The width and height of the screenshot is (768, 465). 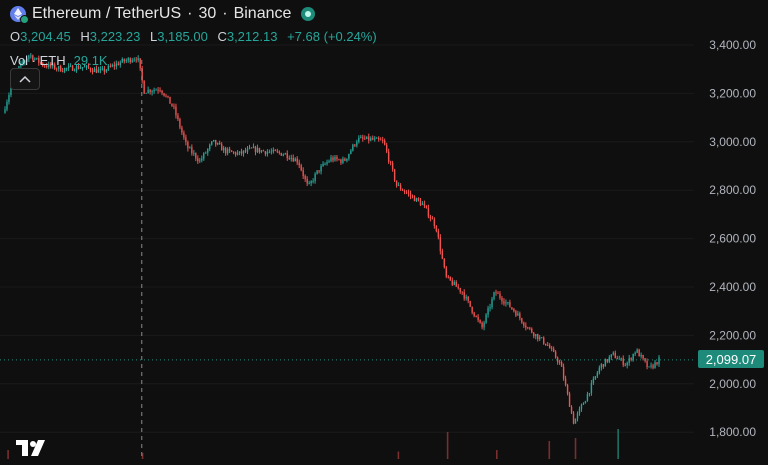 I want to click on price-tick-label: 3,400.00, so click(x=732, y=45).